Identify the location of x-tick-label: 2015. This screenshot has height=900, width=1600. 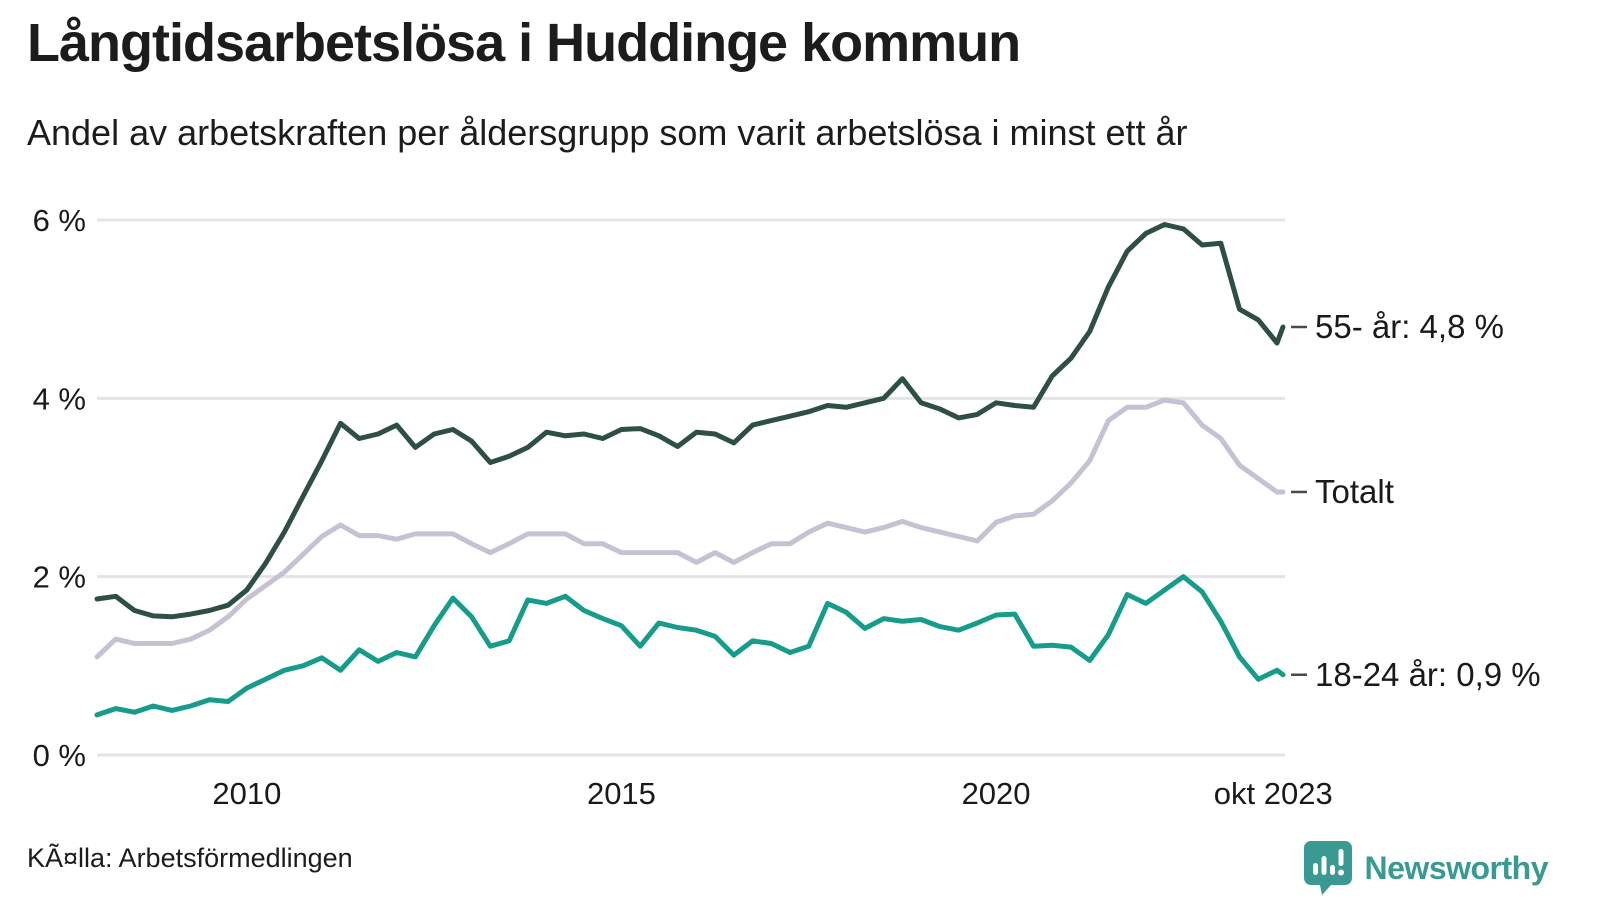
(621, 793).